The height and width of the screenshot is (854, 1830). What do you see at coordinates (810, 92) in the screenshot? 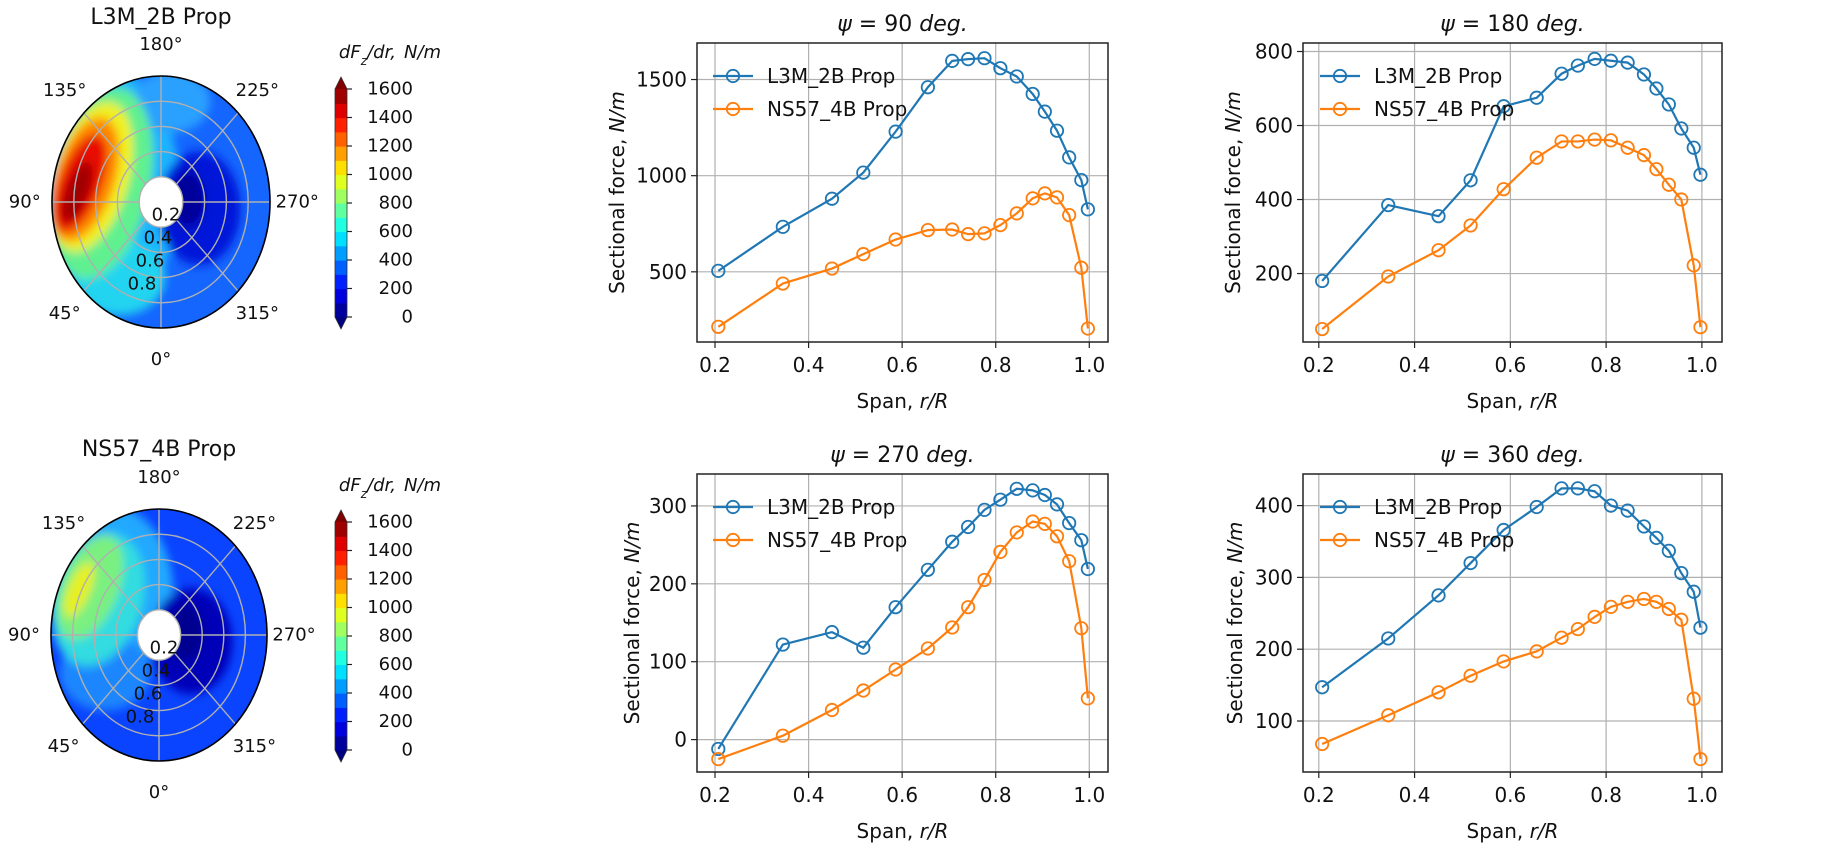
I see `legend: L3M_2B Prop NS57_4B Prop` at bounding box center [810, 92].